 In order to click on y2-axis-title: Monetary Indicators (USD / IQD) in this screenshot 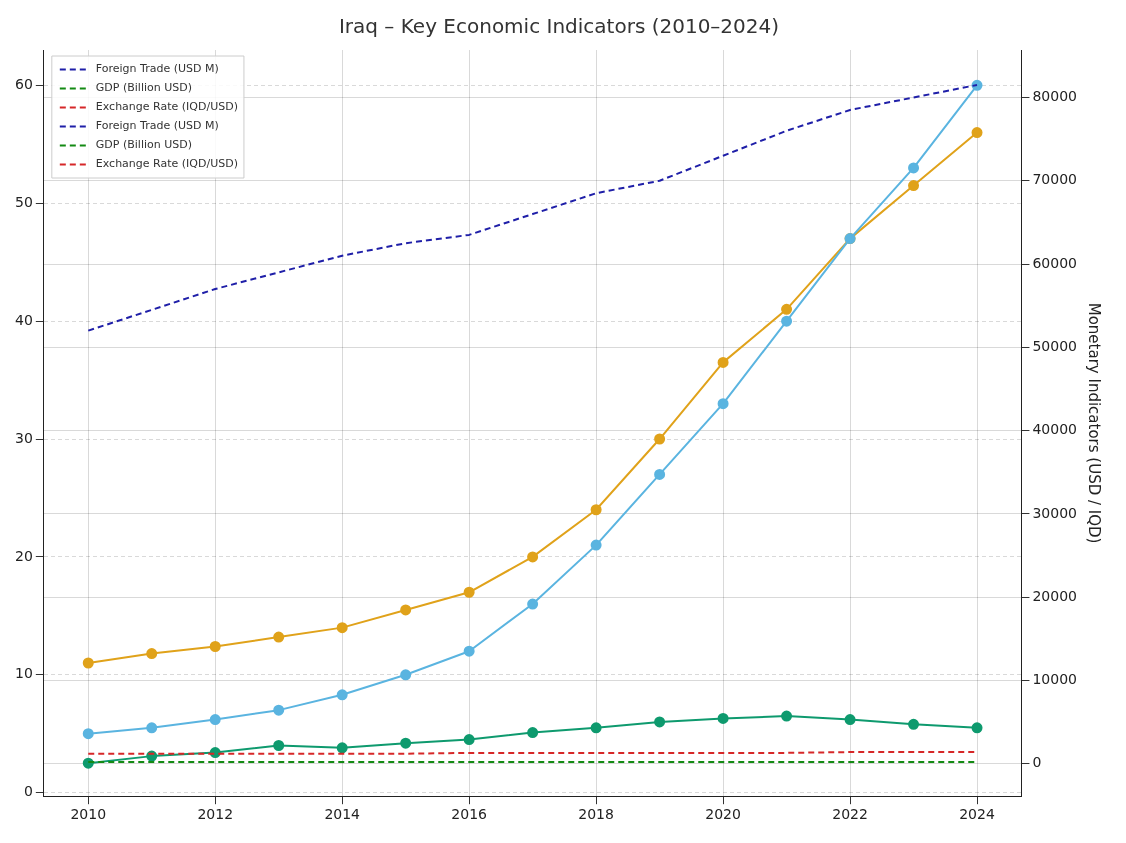, I will do `click(1094, 423)`.